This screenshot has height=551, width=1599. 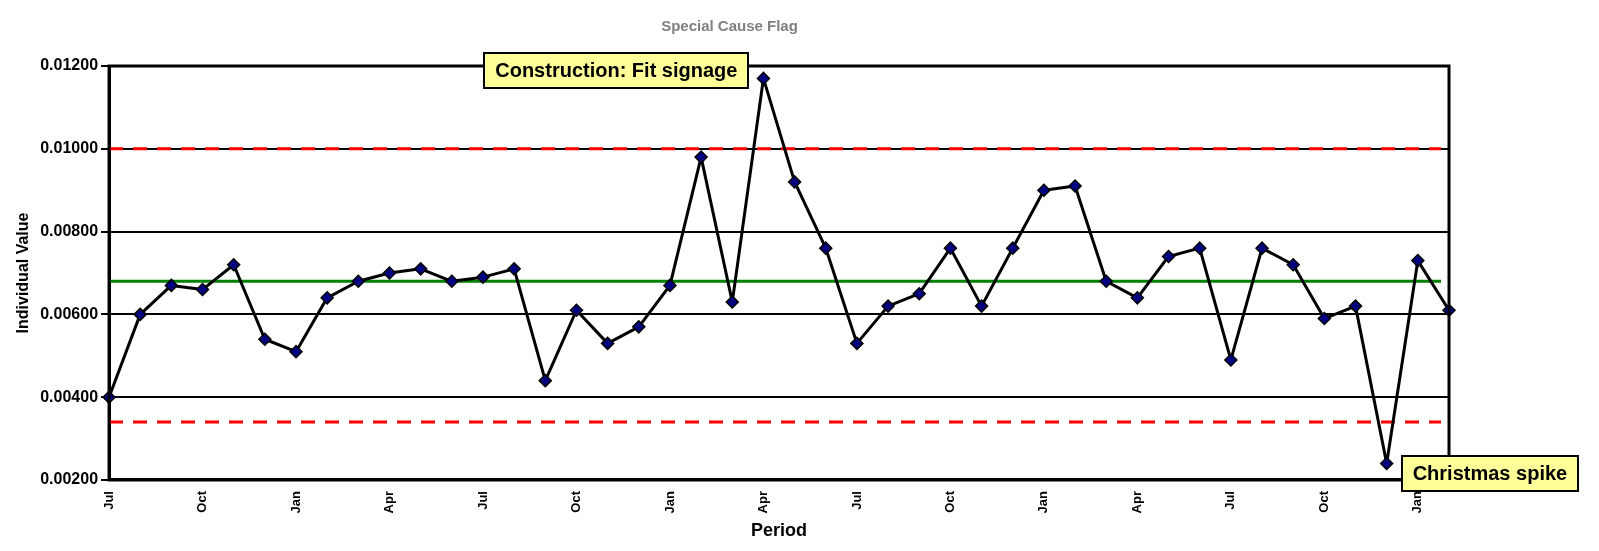 What do you see at coordinates (69, 231) in the screenshot?
I see `y-tick-label: 0.00800` at bounding box center [69, 231].